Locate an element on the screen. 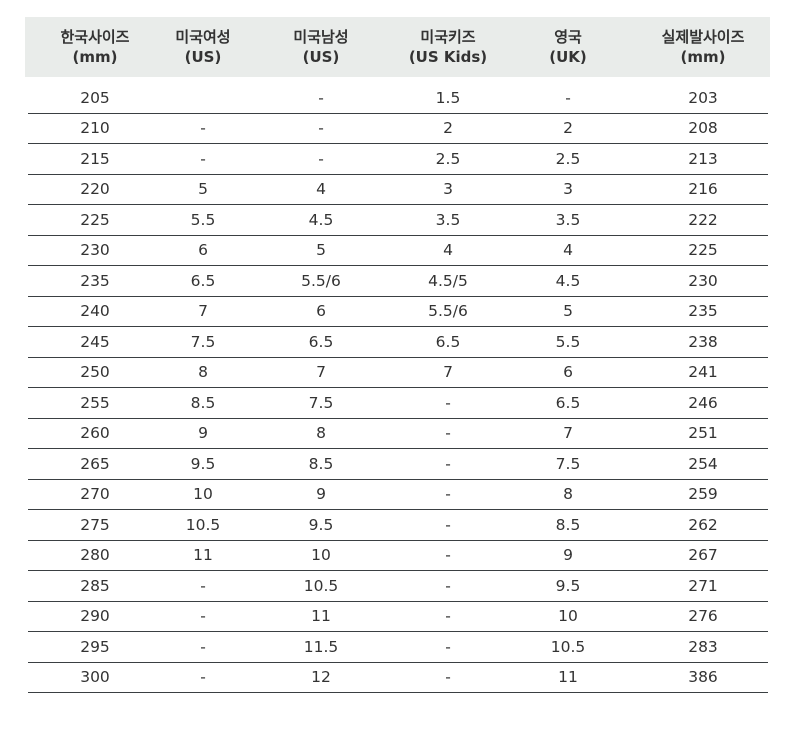 This screenshot has height=729, width=800. table-row: 290 - 11 - 10 276 is located at coordinates (398, 617).